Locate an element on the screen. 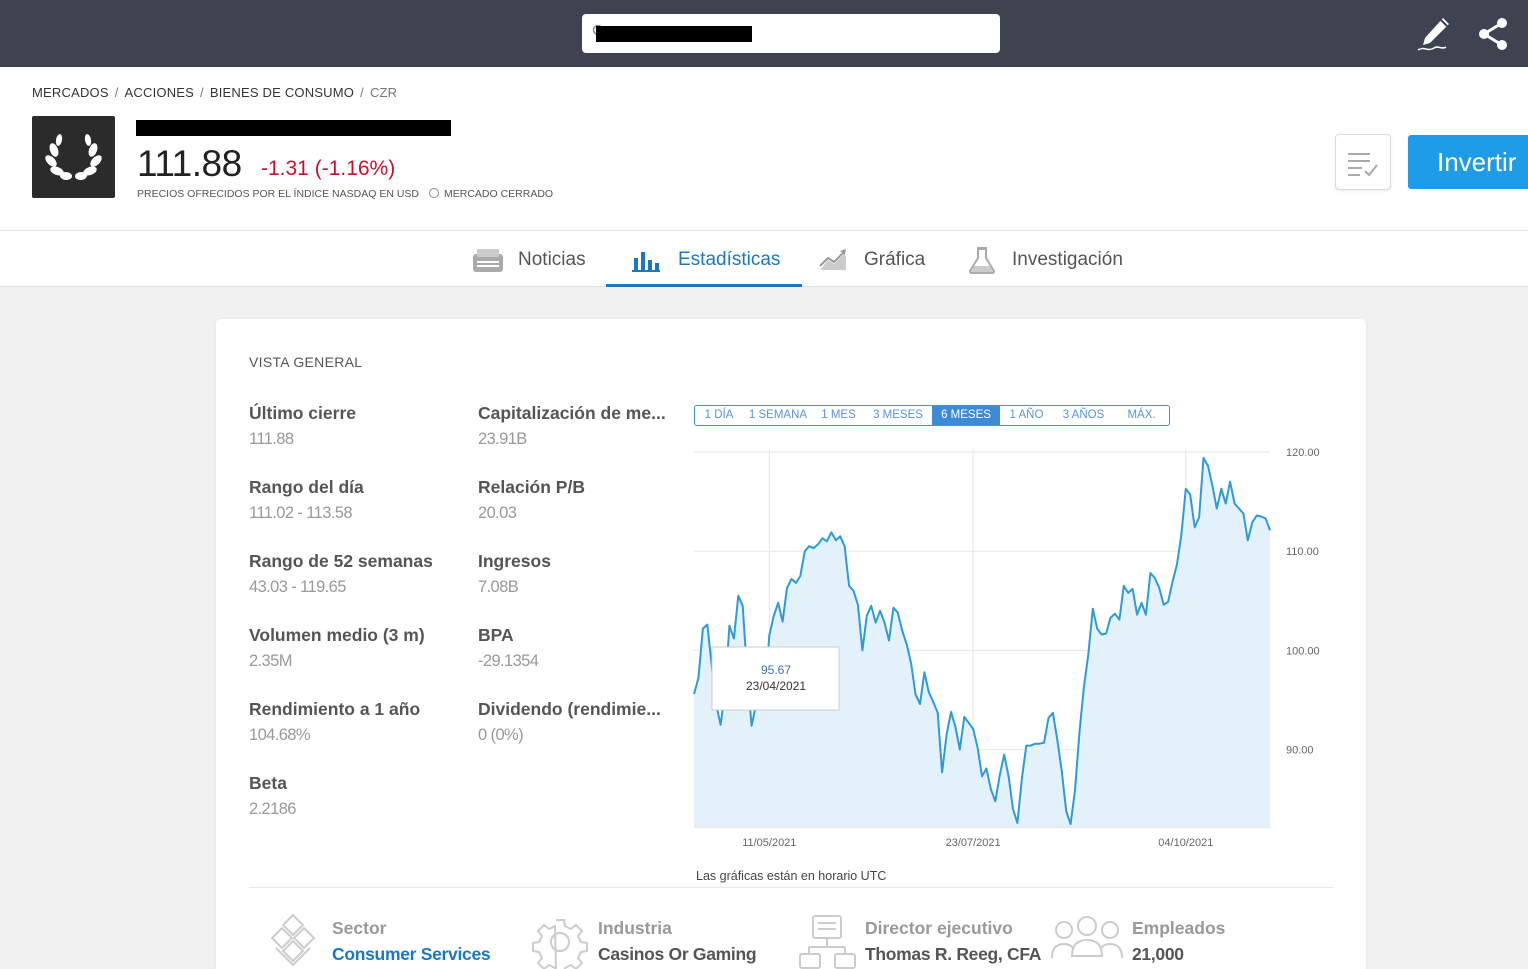  sector-diamonds-icon is located at coordinates (293, 940).